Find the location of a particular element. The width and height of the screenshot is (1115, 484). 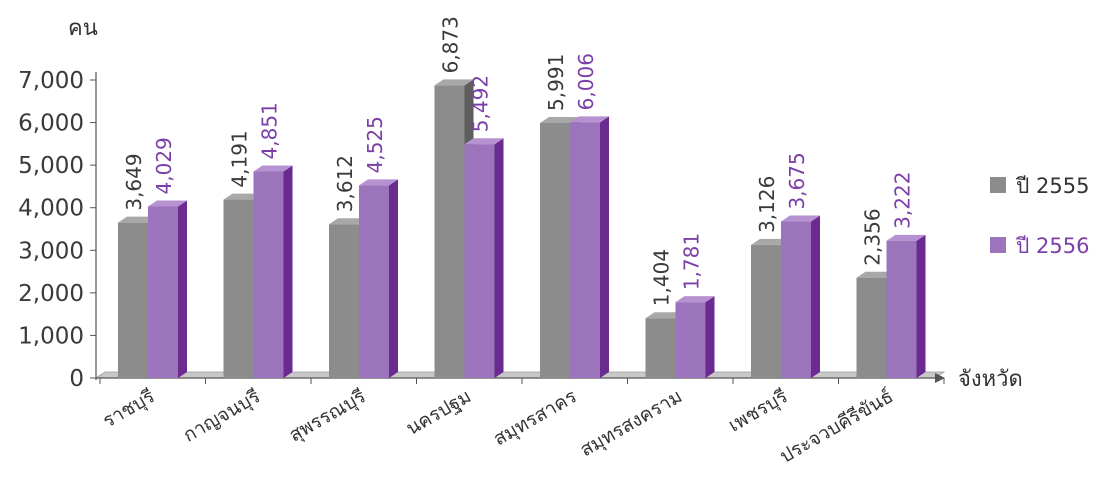

data-label: 1,781 is located at coordinates (692, 261).